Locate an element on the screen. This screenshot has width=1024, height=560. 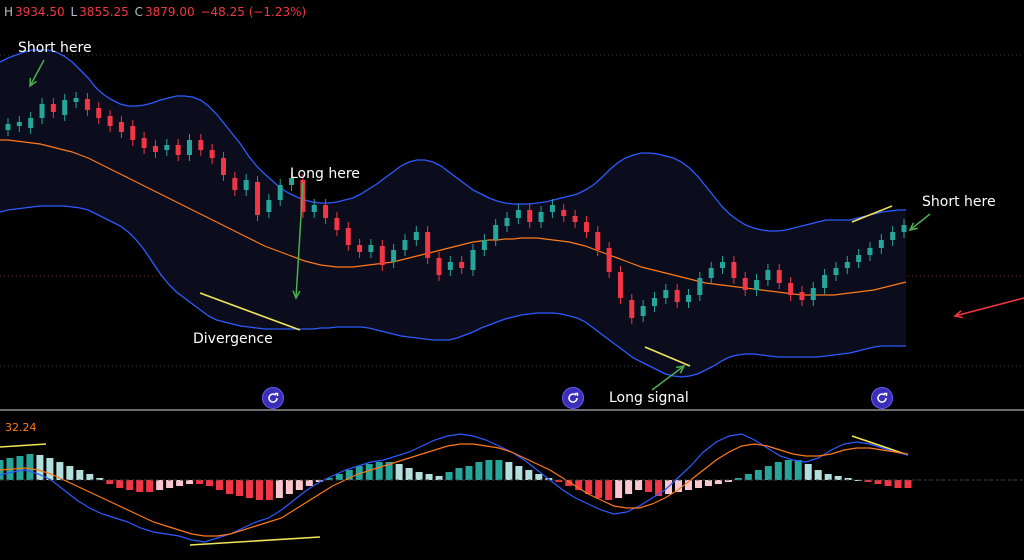
low-label: L is located at coordinates (74, 12).